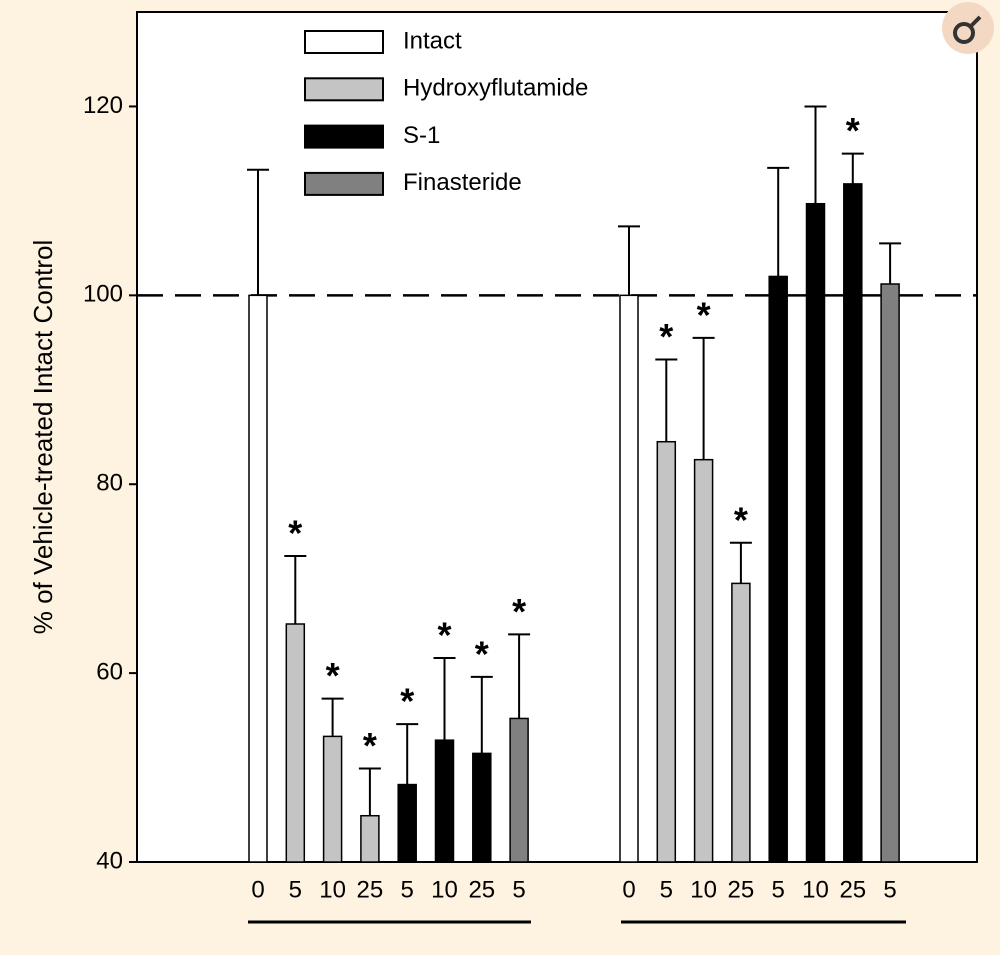 This screenshot has height=955, width=1000. I want to click on legend-label: Hydroxyflutamide, so click(495, 88).